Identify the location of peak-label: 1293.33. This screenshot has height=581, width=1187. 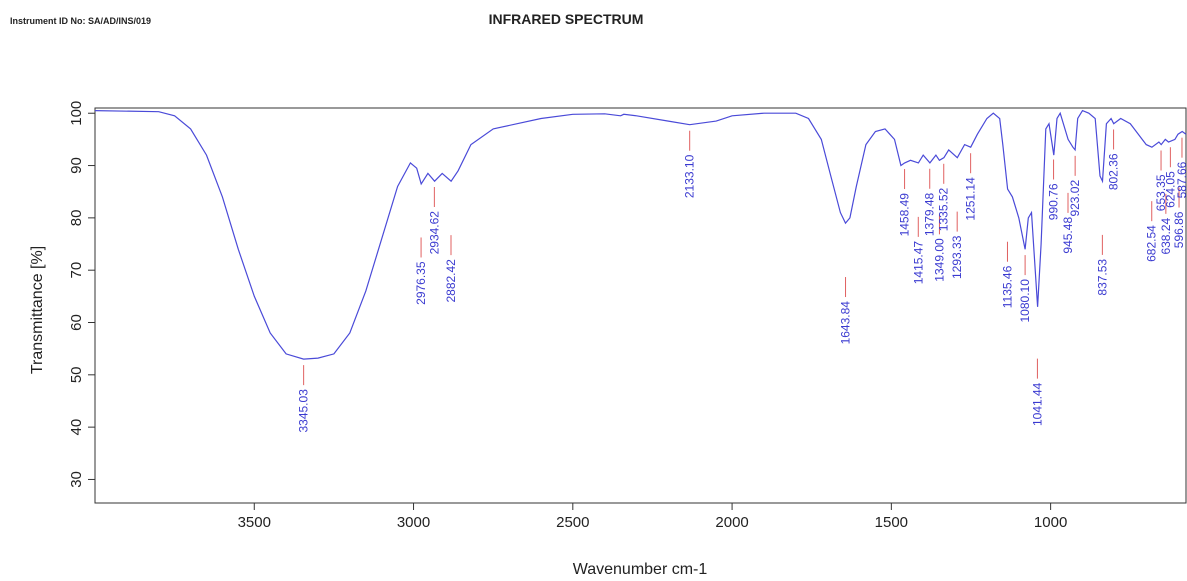
(957, 257).